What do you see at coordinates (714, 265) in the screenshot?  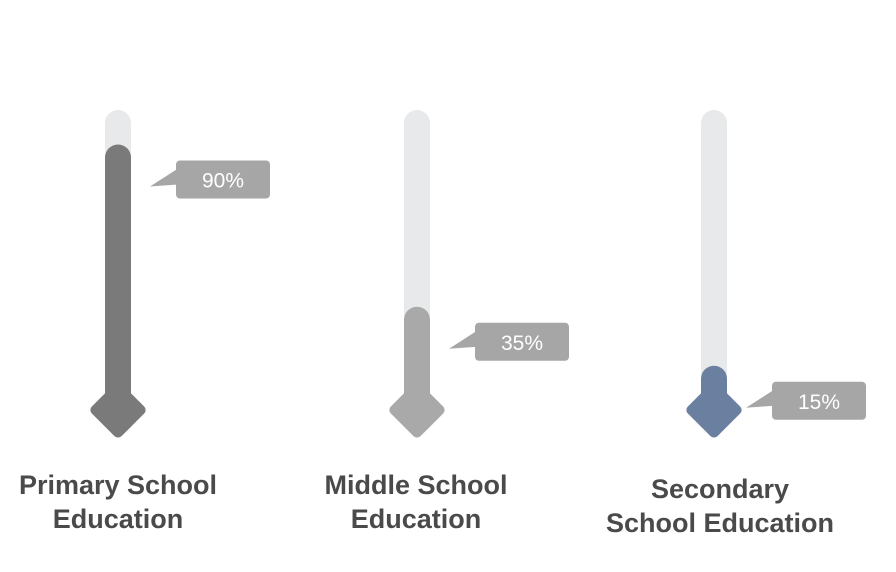 I see `bar-track` at bounding box center [714, 265].